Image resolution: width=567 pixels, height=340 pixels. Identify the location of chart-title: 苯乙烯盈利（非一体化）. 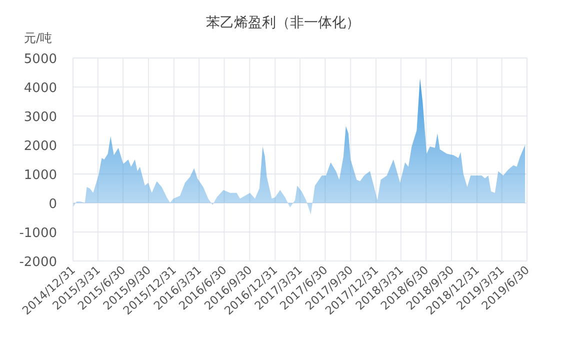
(283, 23).